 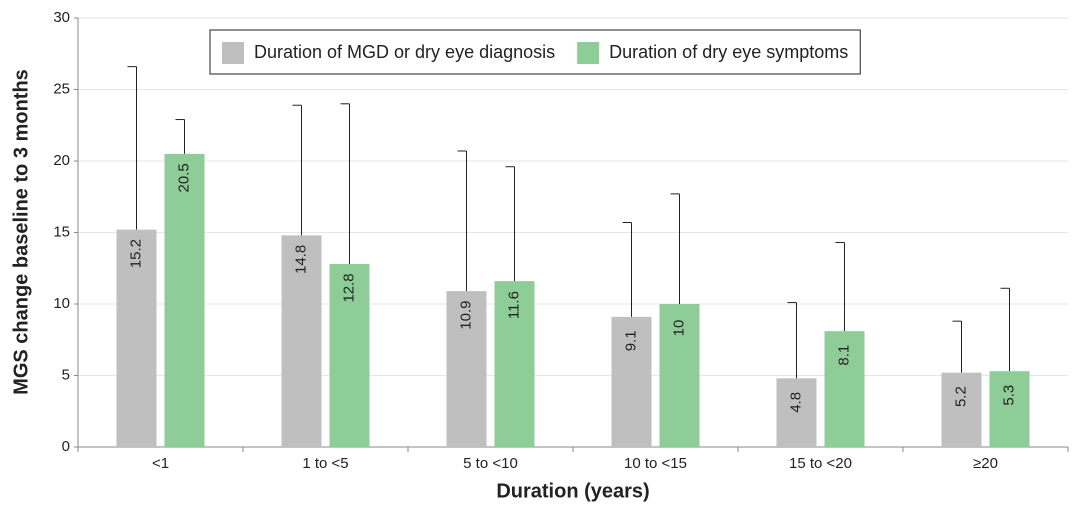 I want to click on data-label: 9.1, so click(x=630, y=340).